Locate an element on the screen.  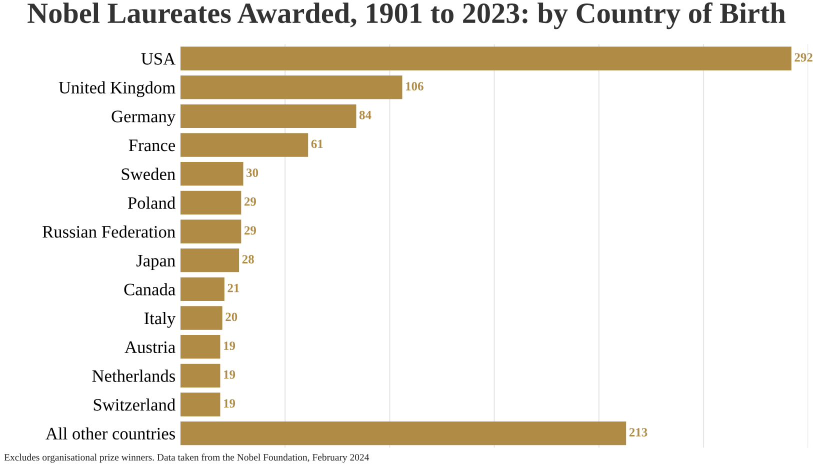
y-tick-label: Italy is located at coordinates (160, 320).